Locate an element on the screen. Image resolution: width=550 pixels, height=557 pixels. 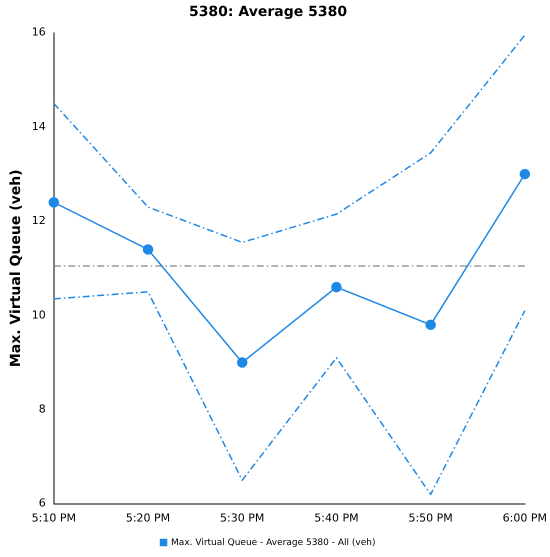
x-tick-label: 5:40 PM is located at coordinates (336, 517).